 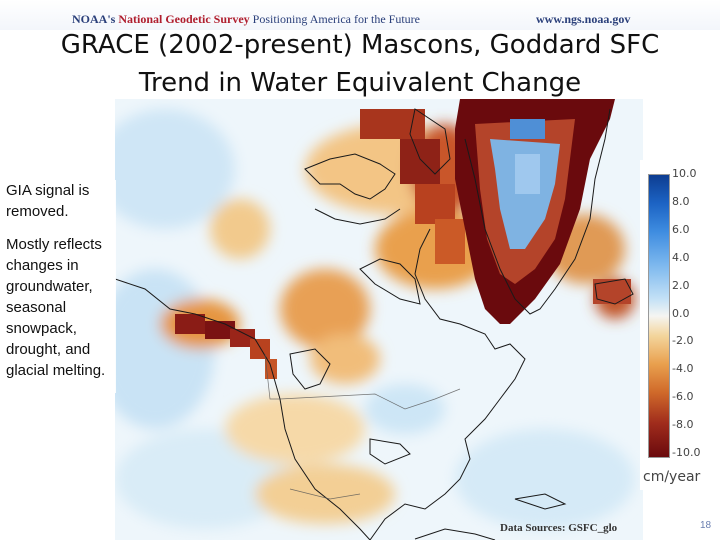 I want to click on colorbar-tick: 6.0, so click(x=681, y=229).